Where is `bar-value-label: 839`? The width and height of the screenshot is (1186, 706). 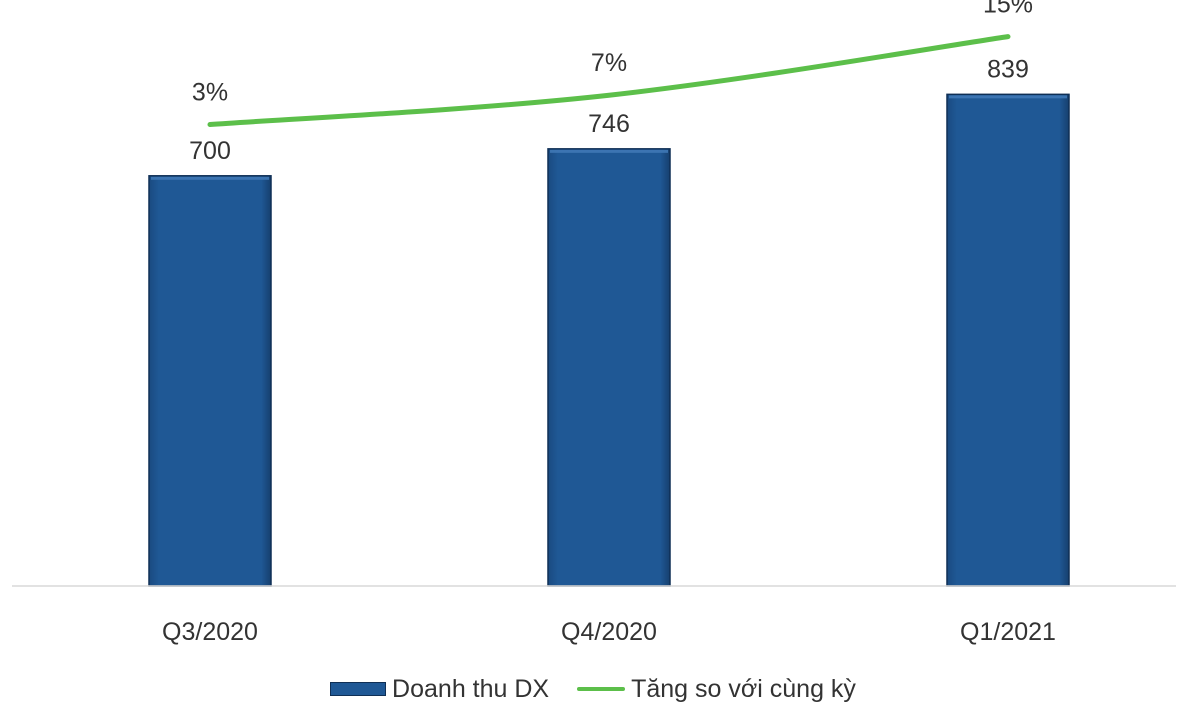 bar-value-label: 839 is located at coordinates (1008, 69).